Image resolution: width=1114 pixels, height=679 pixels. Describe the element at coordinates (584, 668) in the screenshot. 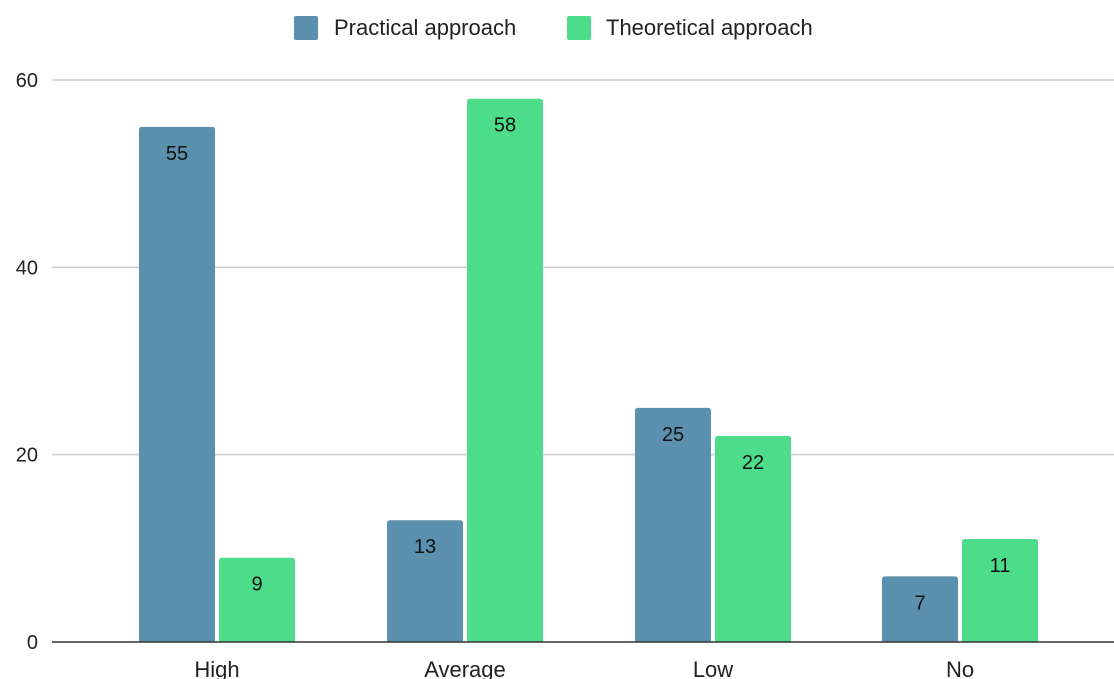

I see `x-axis-category-labels: High Average Low No` at that location.